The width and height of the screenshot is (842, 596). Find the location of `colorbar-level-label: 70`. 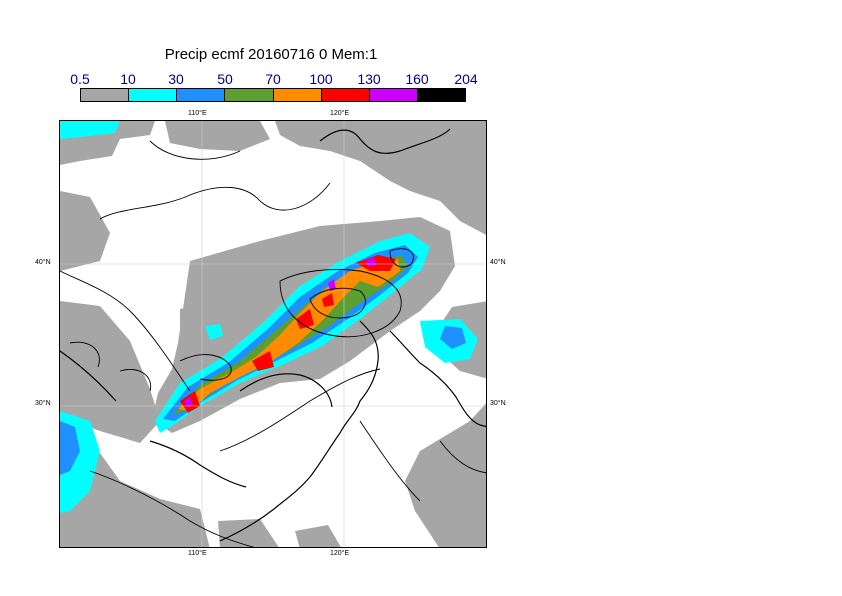

colorbar-level-label: 70 is located at coordinates (273, 79).